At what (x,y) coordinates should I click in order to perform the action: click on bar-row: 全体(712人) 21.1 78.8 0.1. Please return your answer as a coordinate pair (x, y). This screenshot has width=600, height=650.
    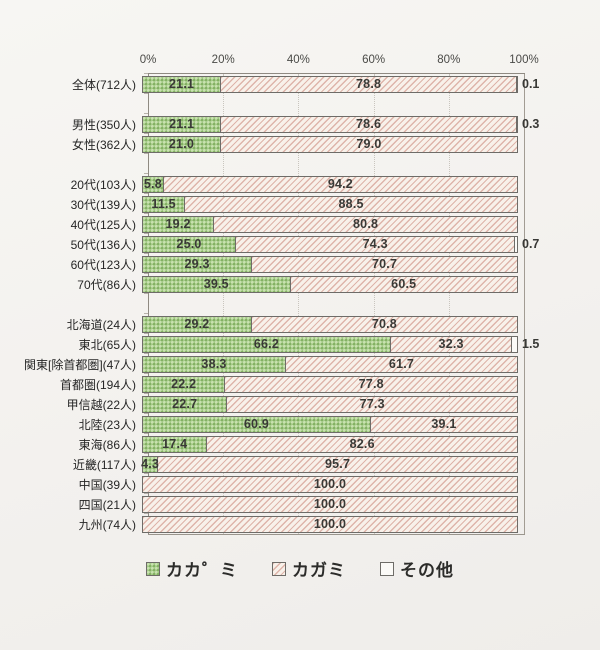
    Looking at the image, I should click on (300, 83).